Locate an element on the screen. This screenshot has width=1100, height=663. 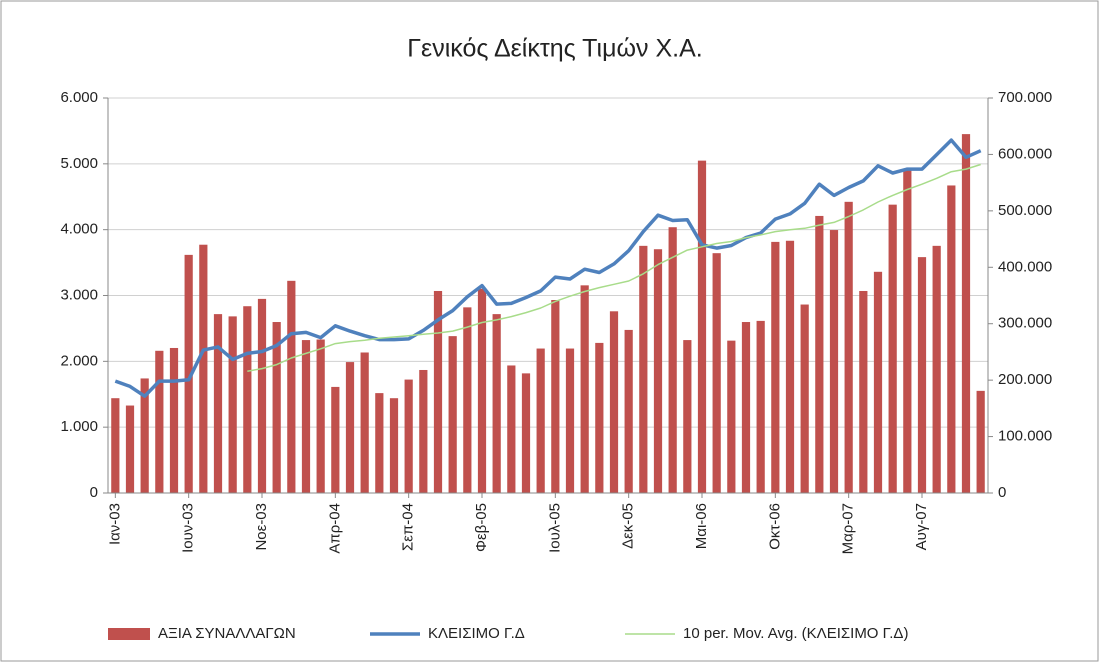
y-tick-label: 6.000 is located at coordinates (79, 97).